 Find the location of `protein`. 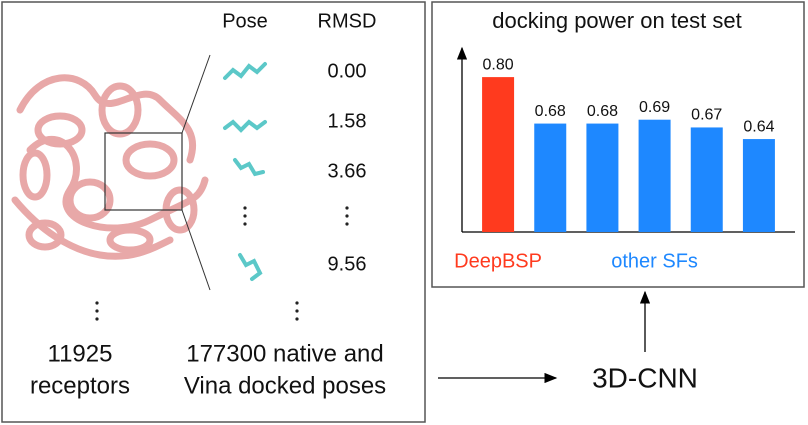

protein is located at coordinates (110, 167).